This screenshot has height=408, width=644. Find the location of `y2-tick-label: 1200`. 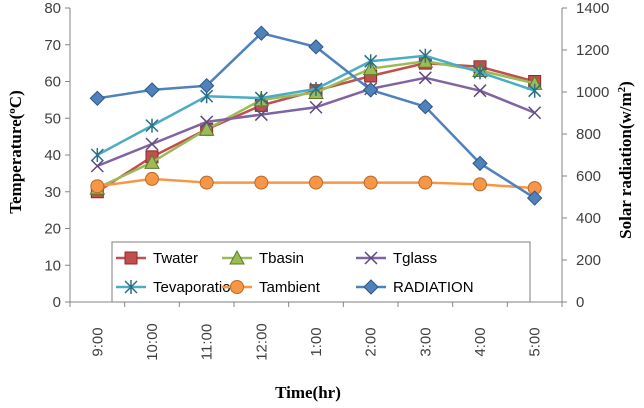

y2-tick-label: 1200 is located at coordinates (592, 50).